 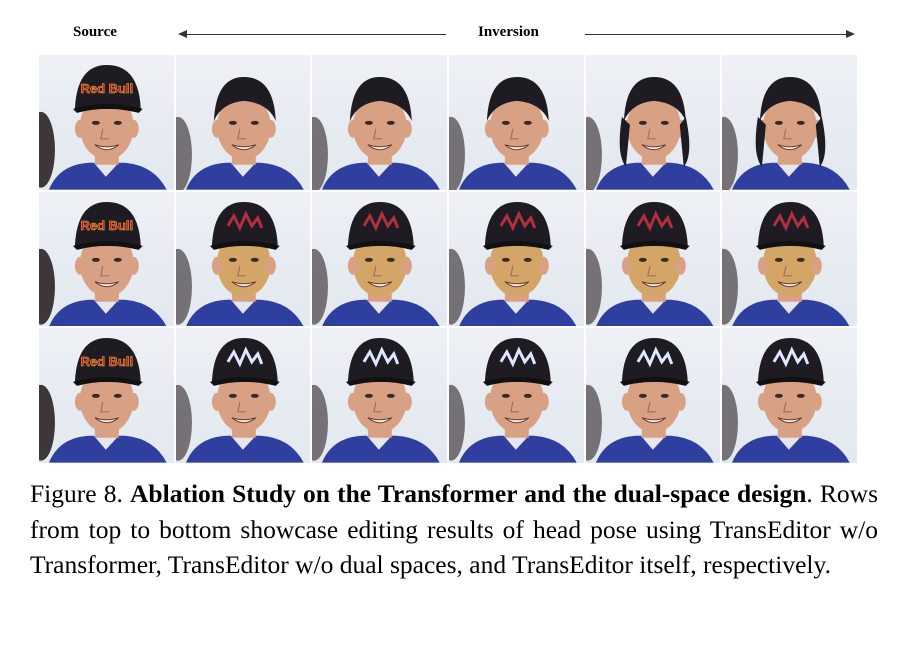 I want to click on source-label: Source, so click(x=95, y=32).